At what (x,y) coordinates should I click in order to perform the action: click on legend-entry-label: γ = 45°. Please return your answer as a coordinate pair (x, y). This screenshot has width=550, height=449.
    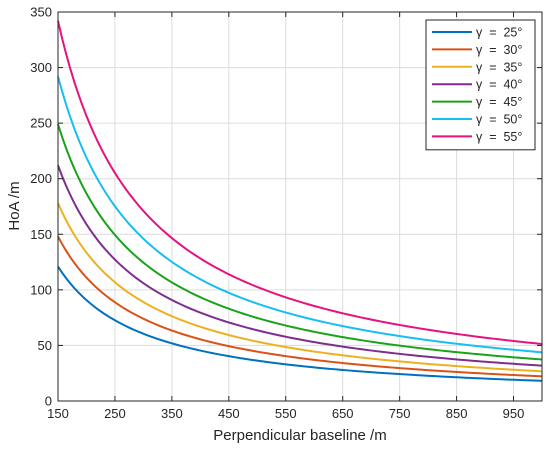
    Looking at the image, I should click on (499, 102).